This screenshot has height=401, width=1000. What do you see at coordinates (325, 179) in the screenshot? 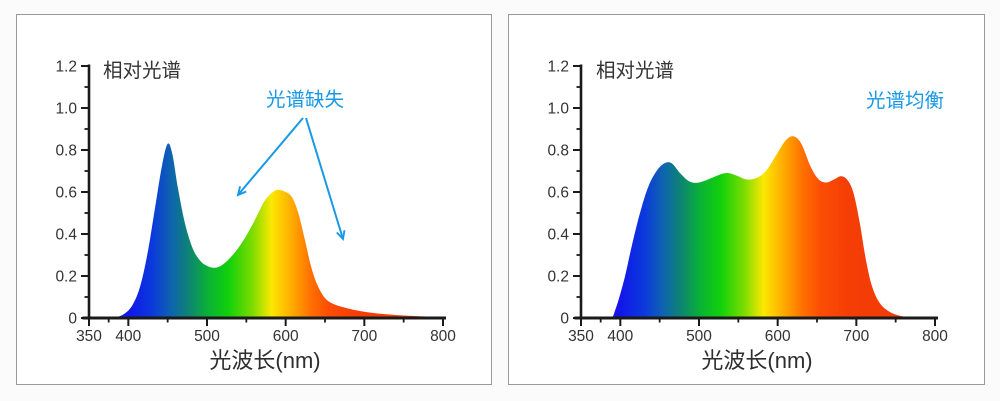
I see `annotation-arrow-right-icon` at bounding box center [325, 179].